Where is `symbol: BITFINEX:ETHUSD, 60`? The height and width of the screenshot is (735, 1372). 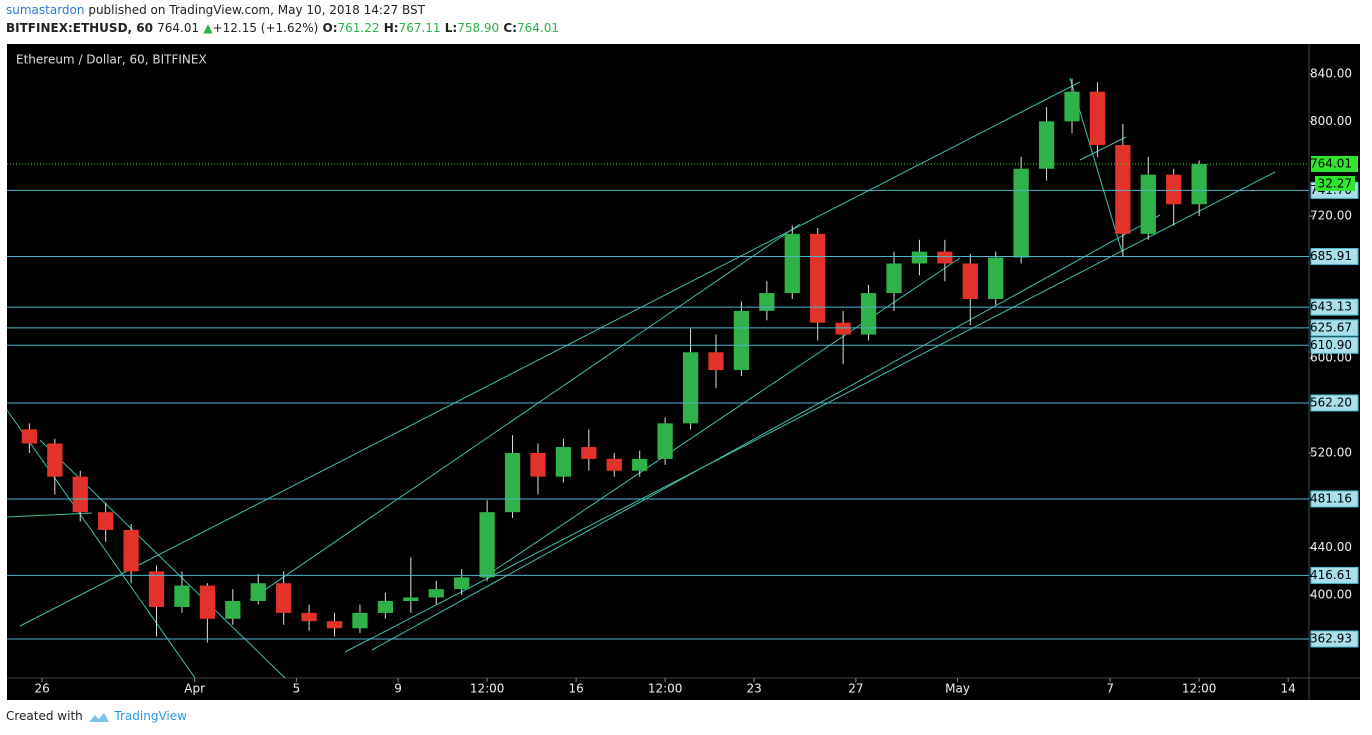 symbol: BITFINEX:ETHUSD, 60 is located at coordinates (79, 28).